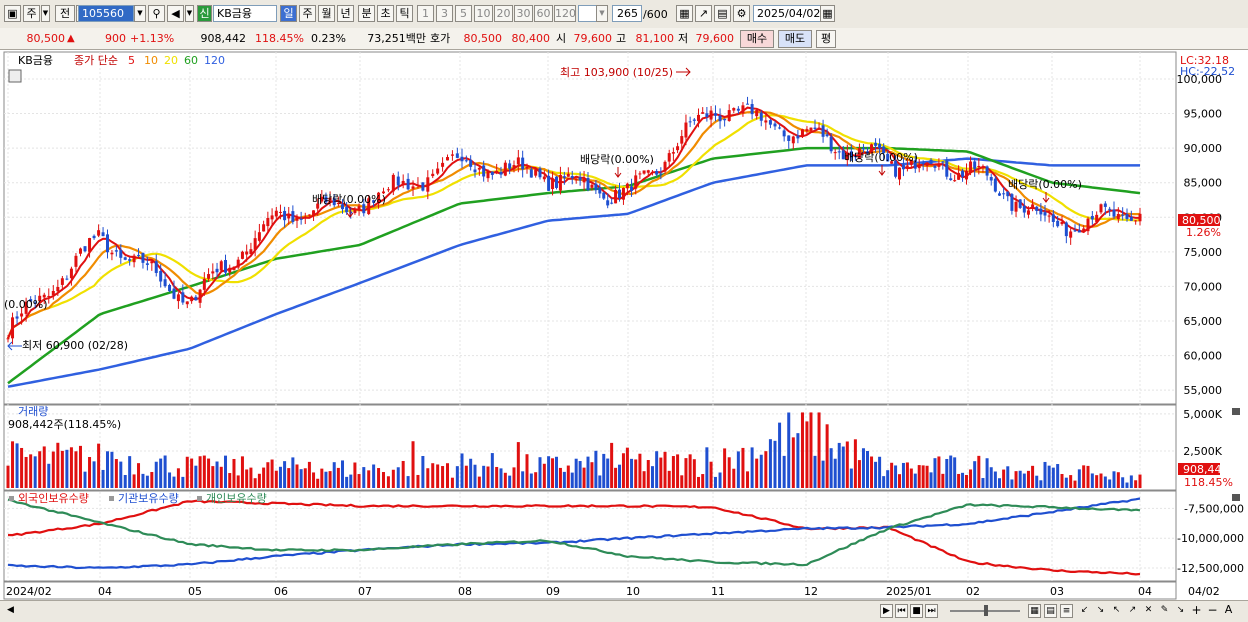 The image size is (1248, 622). What do you see at coordinates (565, 13) in the screenshot?
I see `minute-120-button: 120` at bounding box center [565, 13].